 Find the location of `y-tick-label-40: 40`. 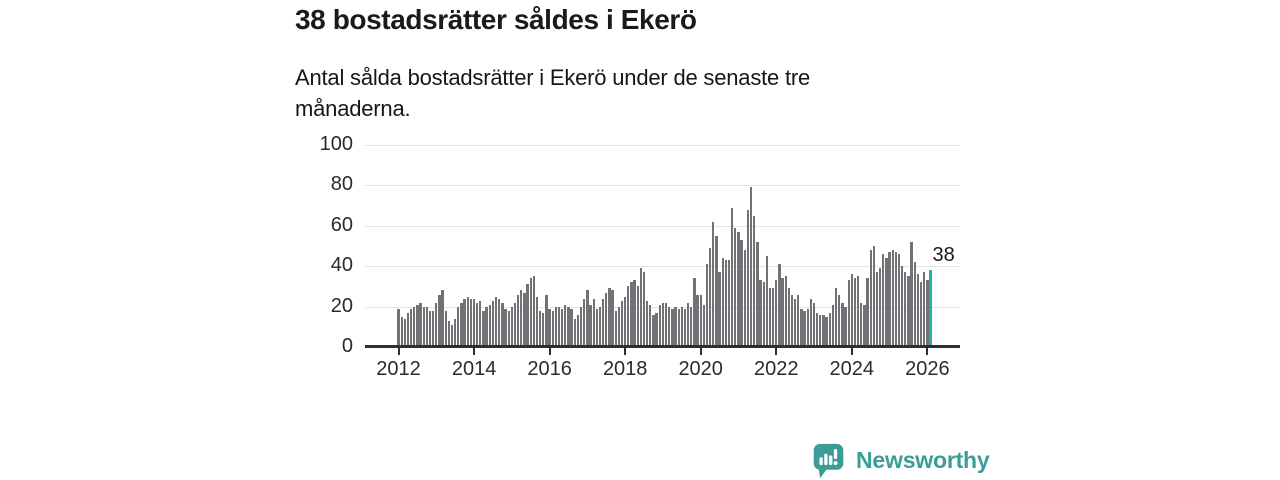

y-tick-label-40: 40 is located at coordinates (341, 265).